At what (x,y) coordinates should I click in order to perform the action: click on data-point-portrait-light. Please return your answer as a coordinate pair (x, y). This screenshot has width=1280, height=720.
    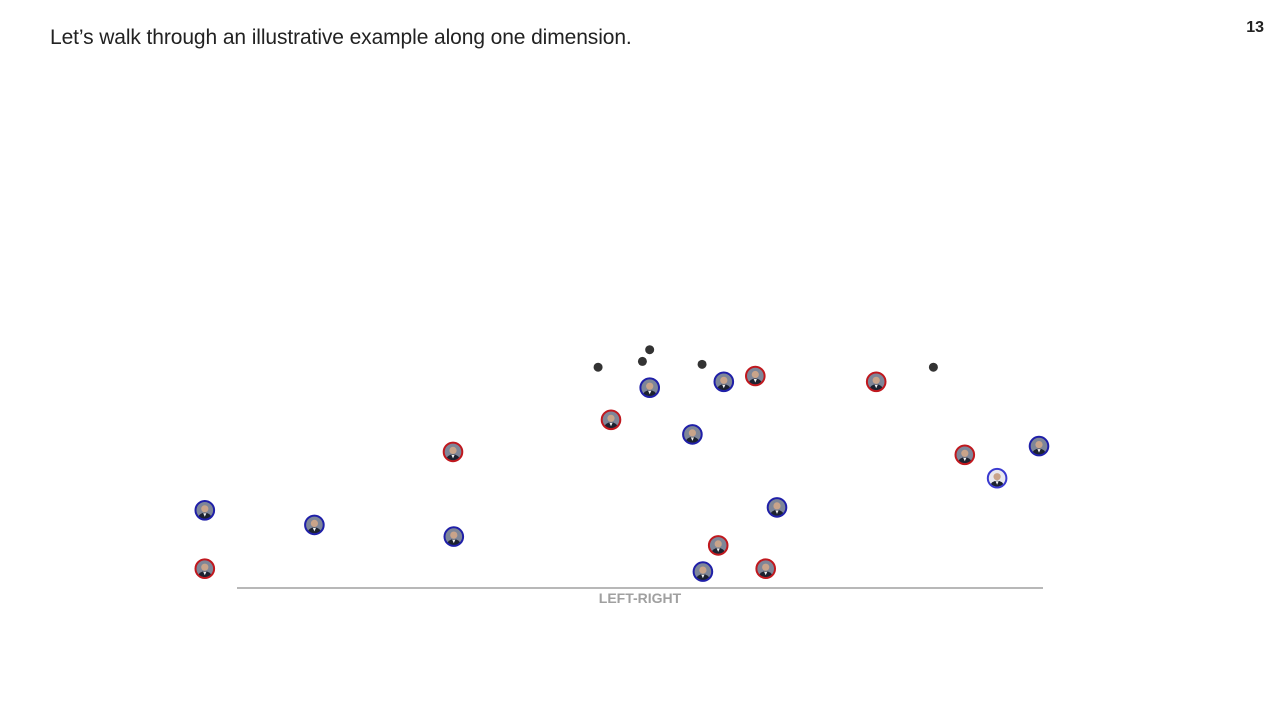
    Looking at the image, I should click on (997, 478).